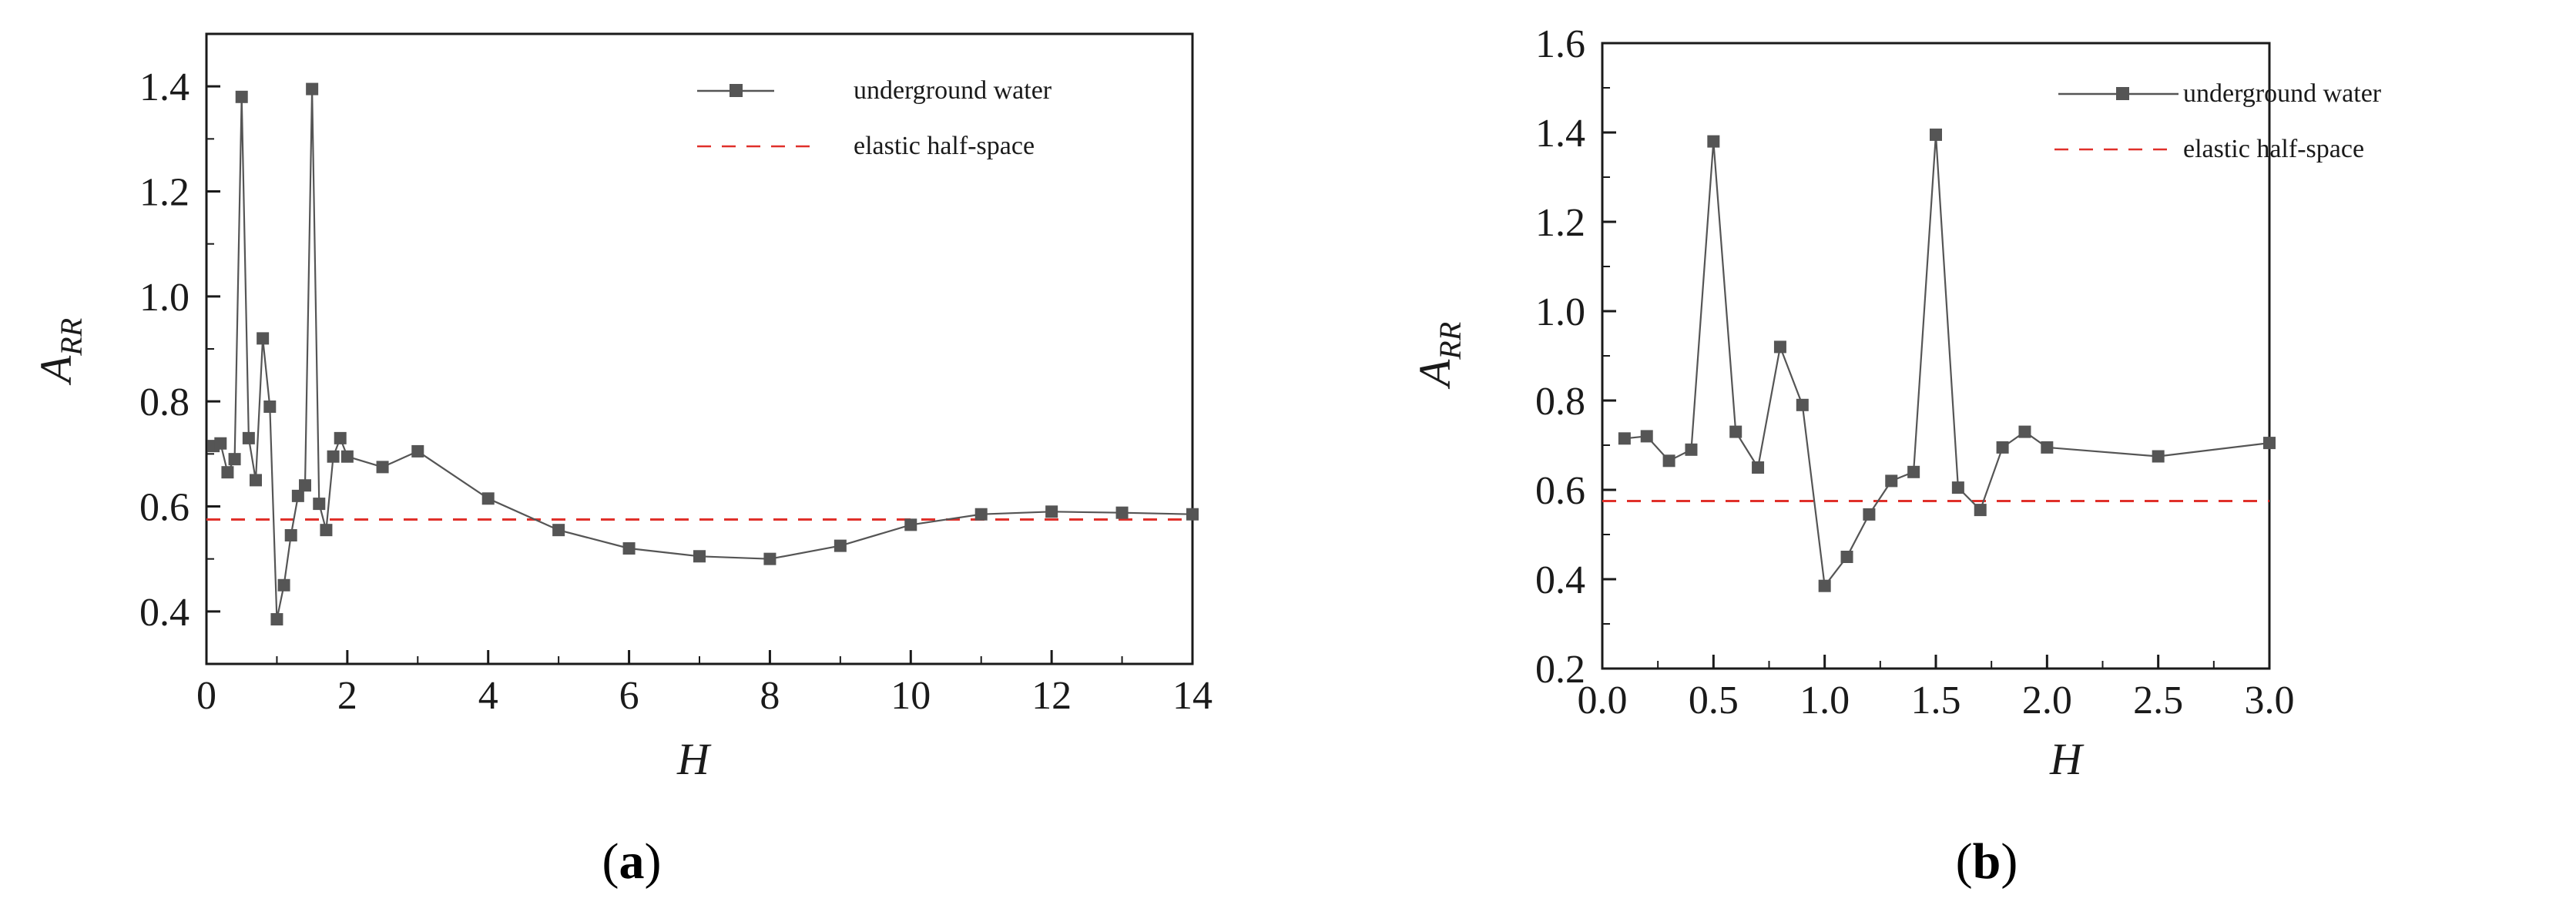 This screenshot has width=2576, height=905. What do you see at coordinates (911, 696) in the screenshot?
I see `x-tick-label: 10` at bounding box center [911, 696].